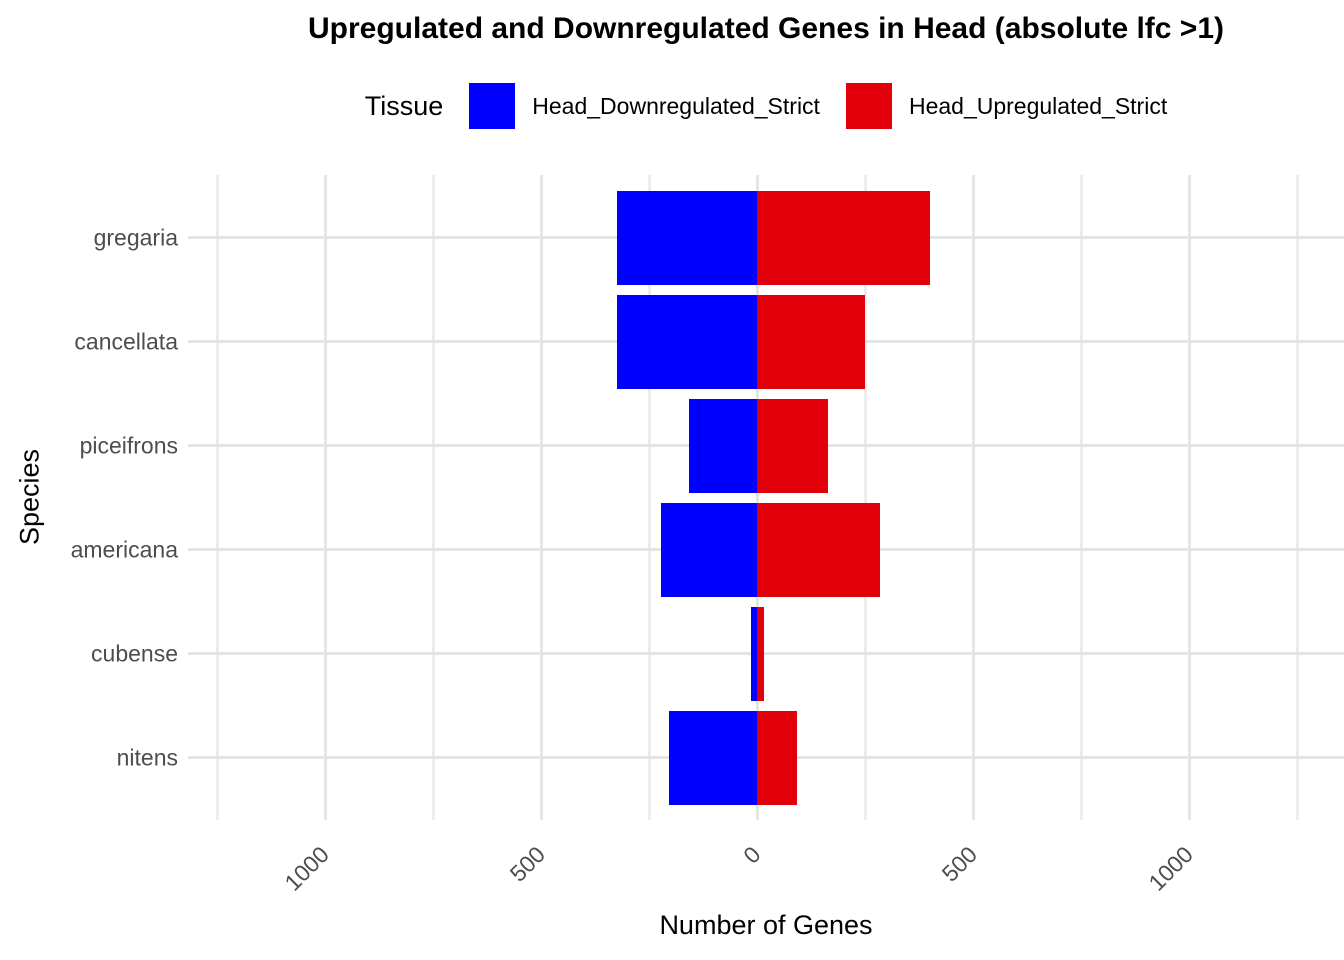 Image resolution: width=1344 pixels, height=960 pixels. What do you see at coordinates (777, 757) in the screenshot?
I see `bar-upregulated-nitens` at bounding box center [777, 757].